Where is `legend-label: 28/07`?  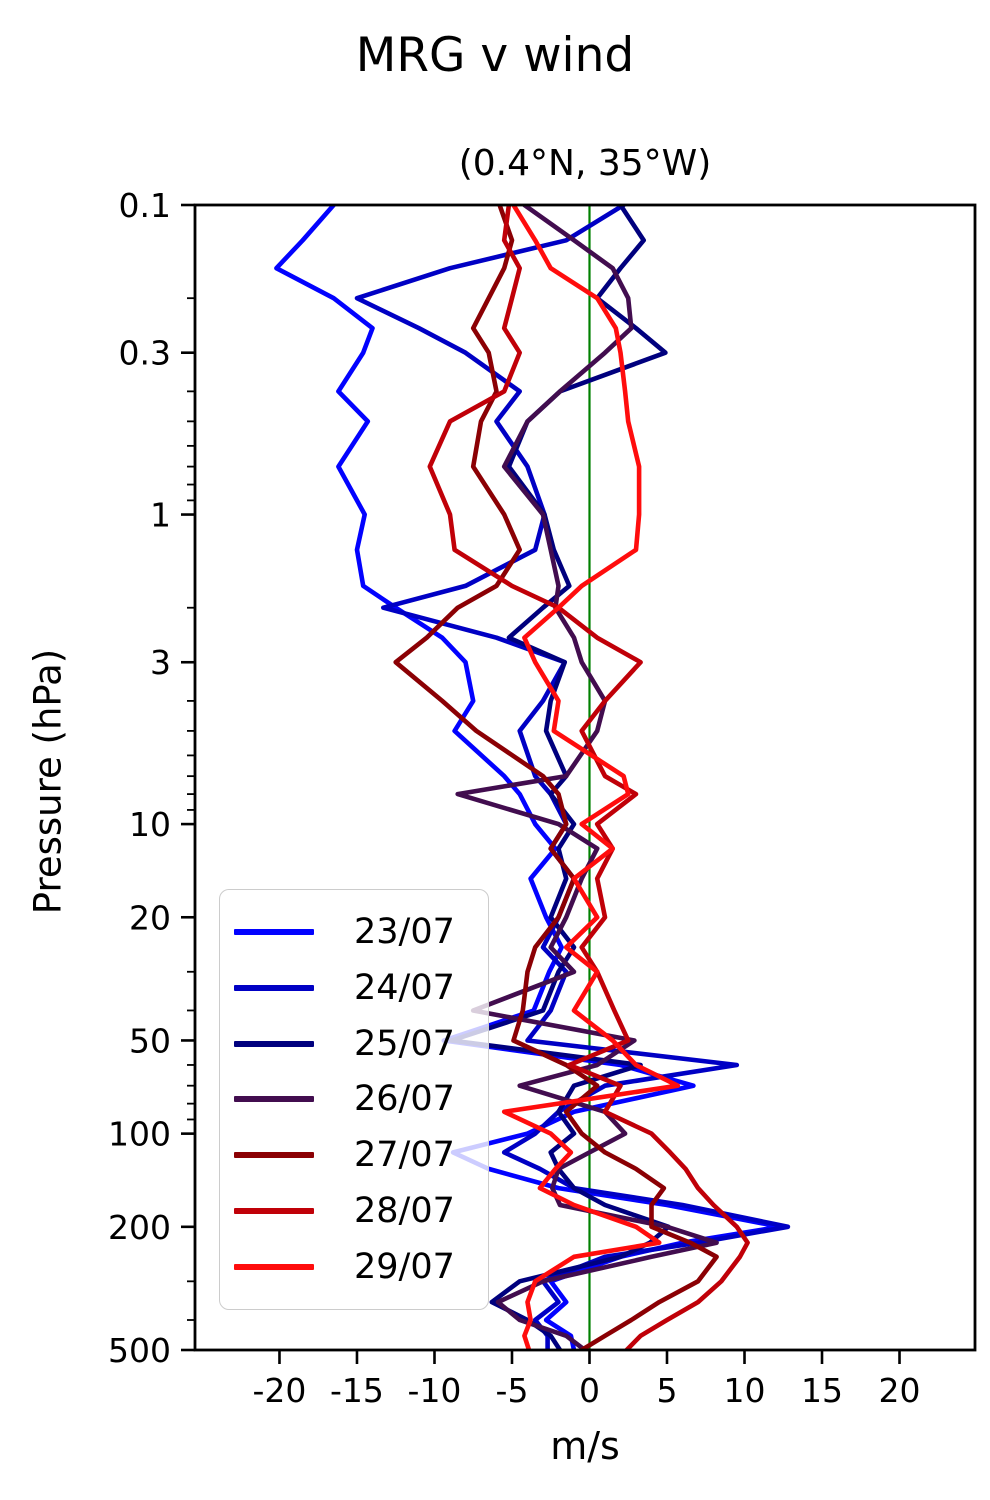
legend-label: 28/07 is located at coordinates (404, 1211).